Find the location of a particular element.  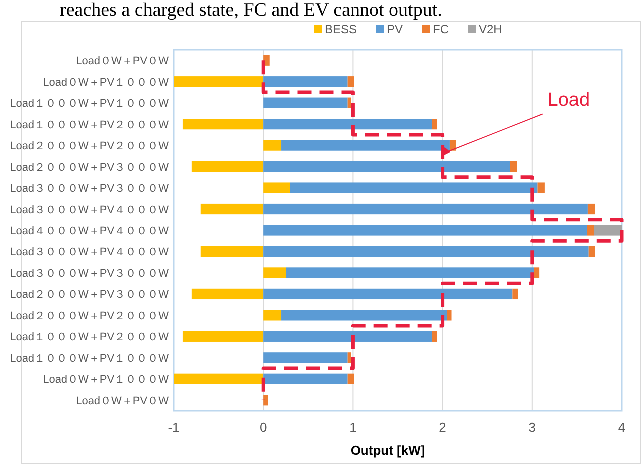

legend-item: V2H is located at coordinates (485, 29).